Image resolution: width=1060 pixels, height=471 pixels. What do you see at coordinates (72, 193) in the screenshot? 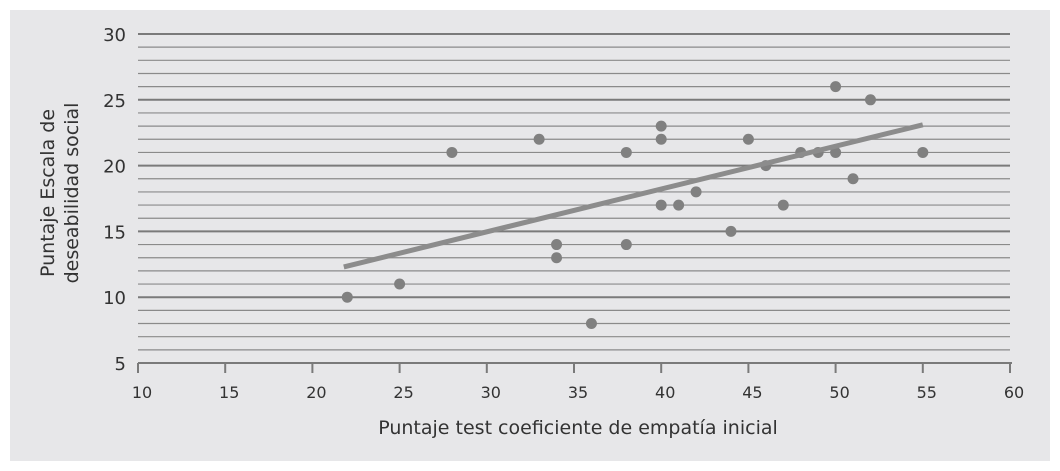
I see `y-axis-label-line2: deseabilidad social` at bounding box center [72, 193].